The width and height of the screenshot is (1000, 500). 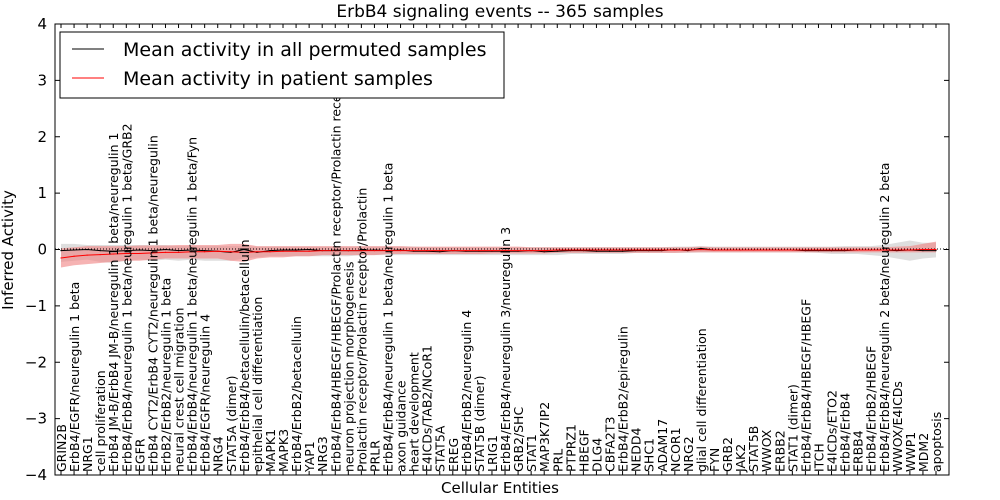 What do you see at coordinates (453, 455) in the screenshot?
I see `x-tick-label: EREG` at bounding box center [453, 455].